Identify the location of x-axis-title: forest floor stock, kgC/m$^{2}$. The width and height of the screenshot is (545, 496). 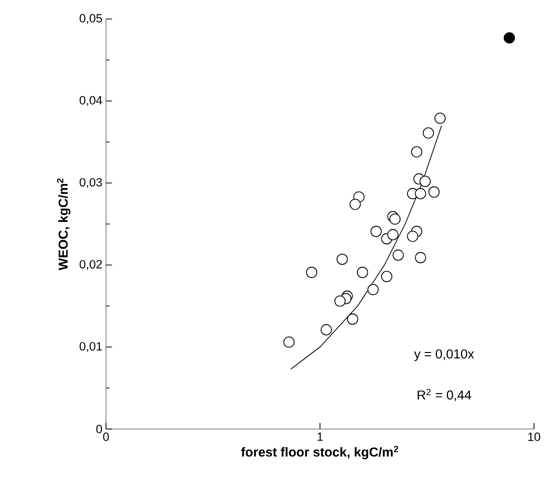
(319, 453).